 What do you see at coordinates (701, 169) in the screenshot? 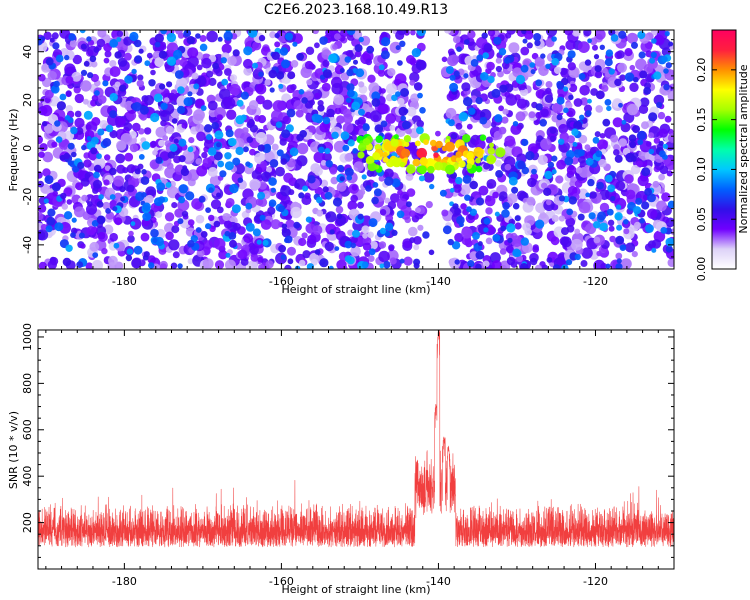
I see `colorbar-tick-label: 0.10` at bounding box center [701, 169].